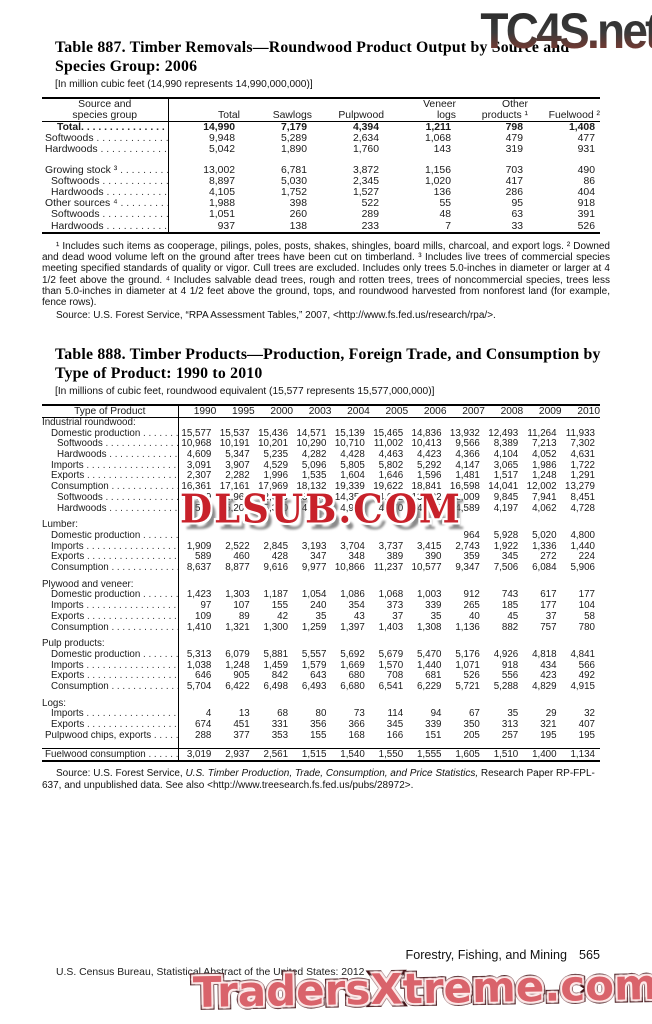 The height and width of the screenshot is (1024, 652). Describe the element at coordinates (312, 411) in the screenshot. I see `column-header: 2003` at that location.